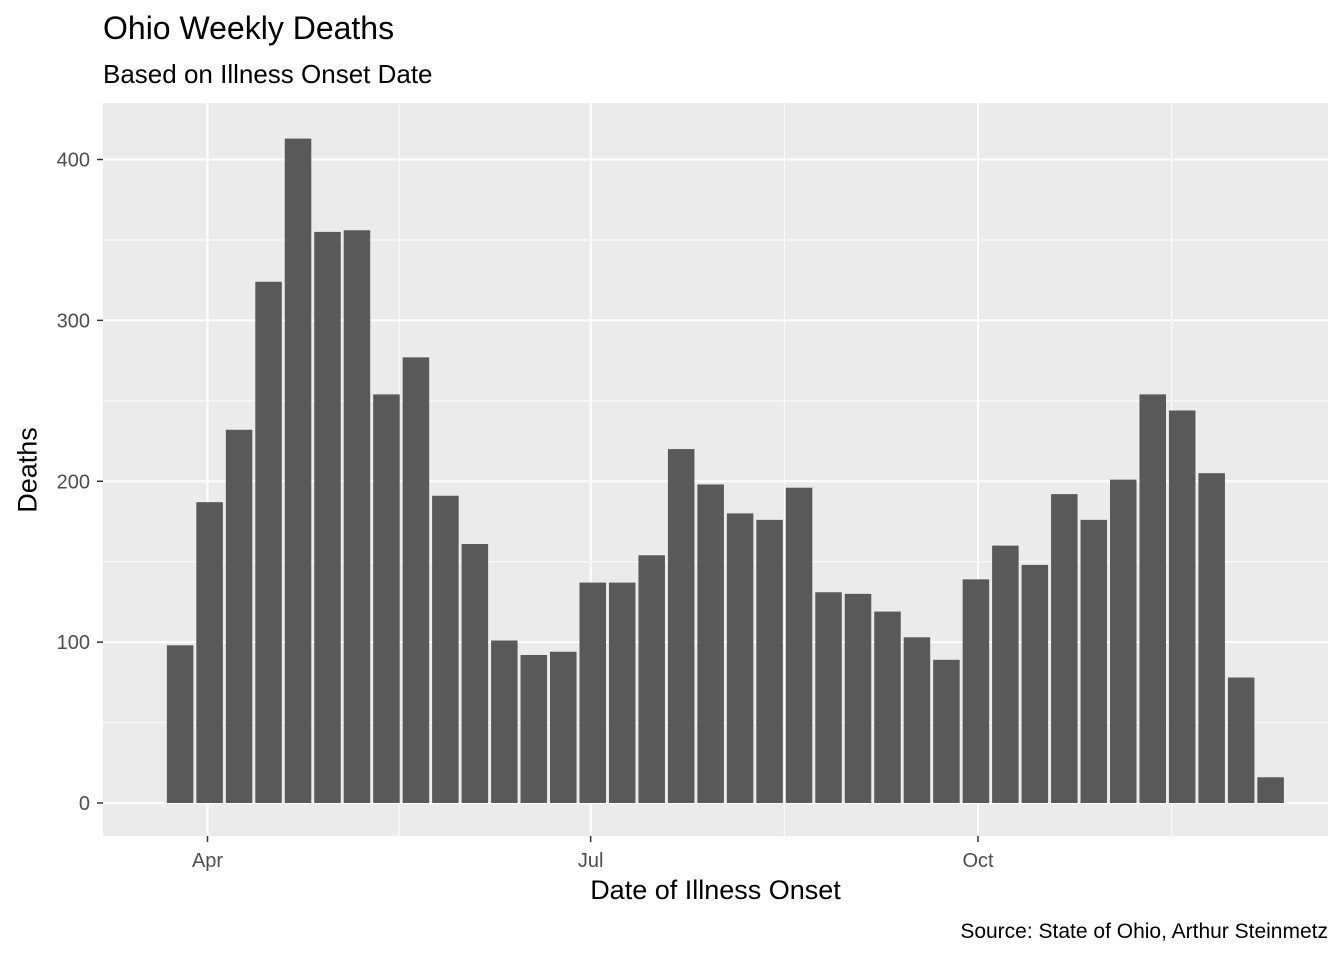  Describe the element at coordinates (73, 321) in the screenshot. I see `y-tick-label: 300` at that location.